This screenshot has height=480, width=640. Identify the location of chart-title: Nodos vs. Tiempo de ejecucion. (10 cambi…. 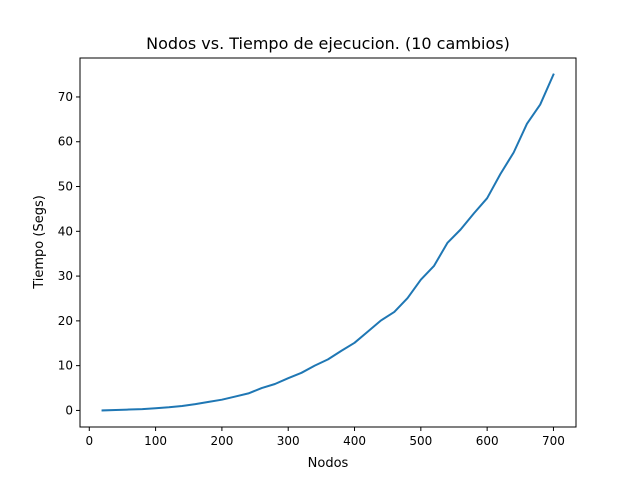
(328, 43).